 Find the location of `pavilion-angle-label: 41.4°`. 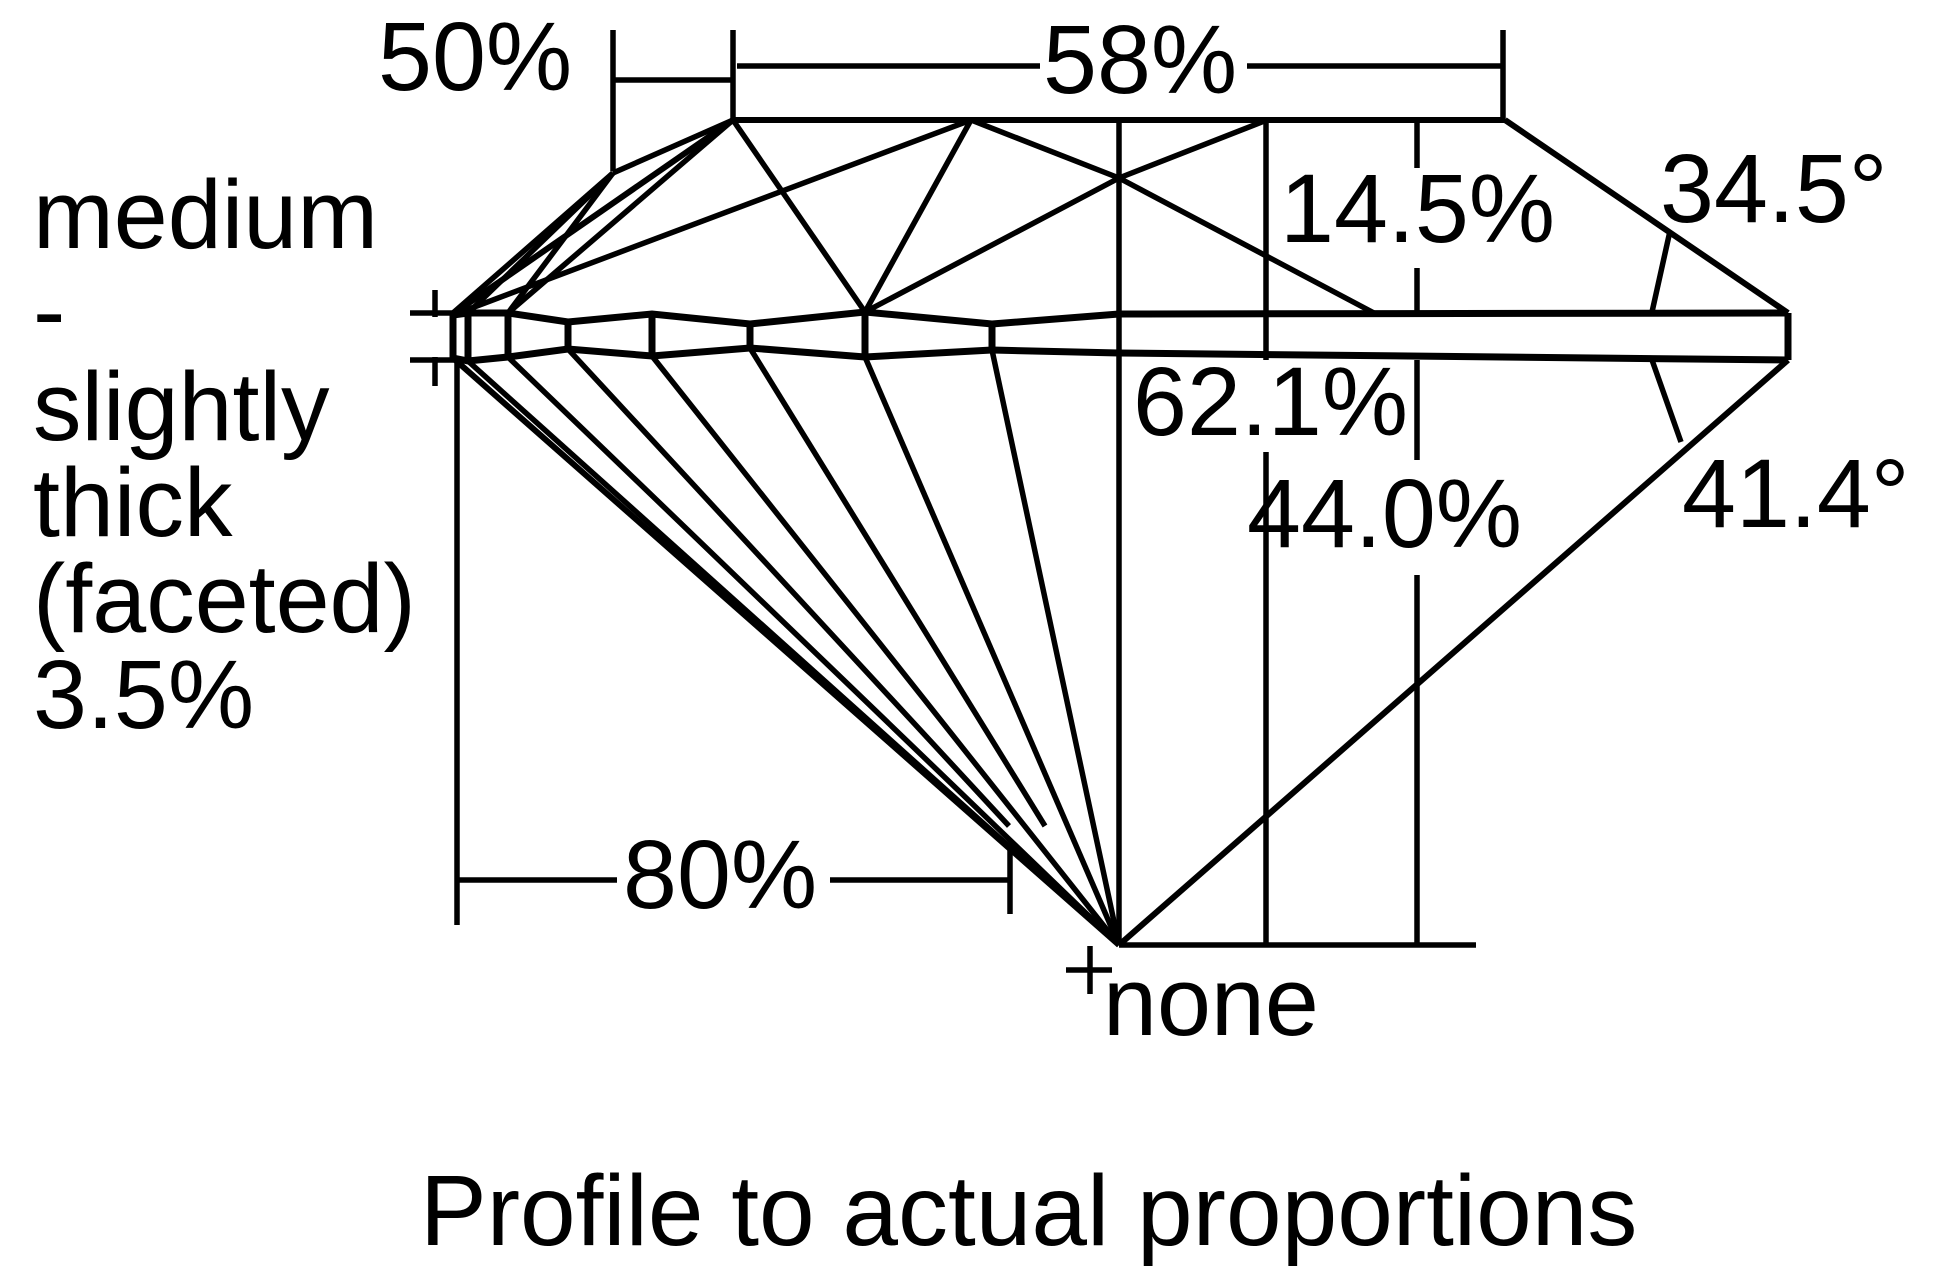

pavilion-angle-label: 41.4° is located at coordinates (1796, 493).